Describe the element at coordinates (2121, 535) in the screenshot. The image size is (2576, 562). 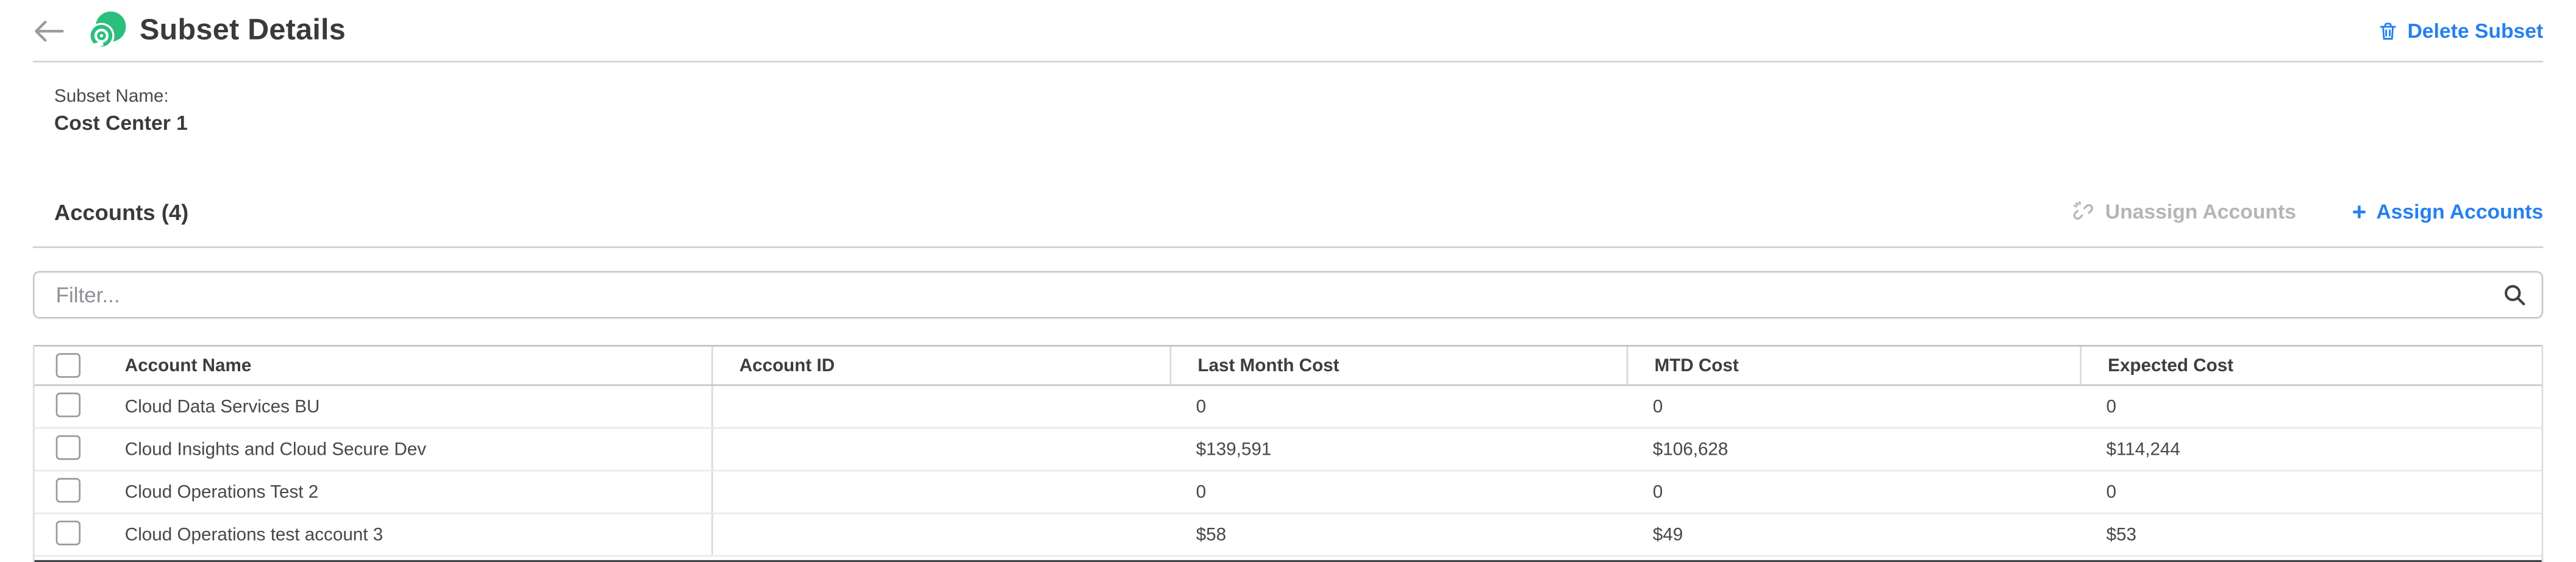
I see `expected-cost-cell: $53` at that location.